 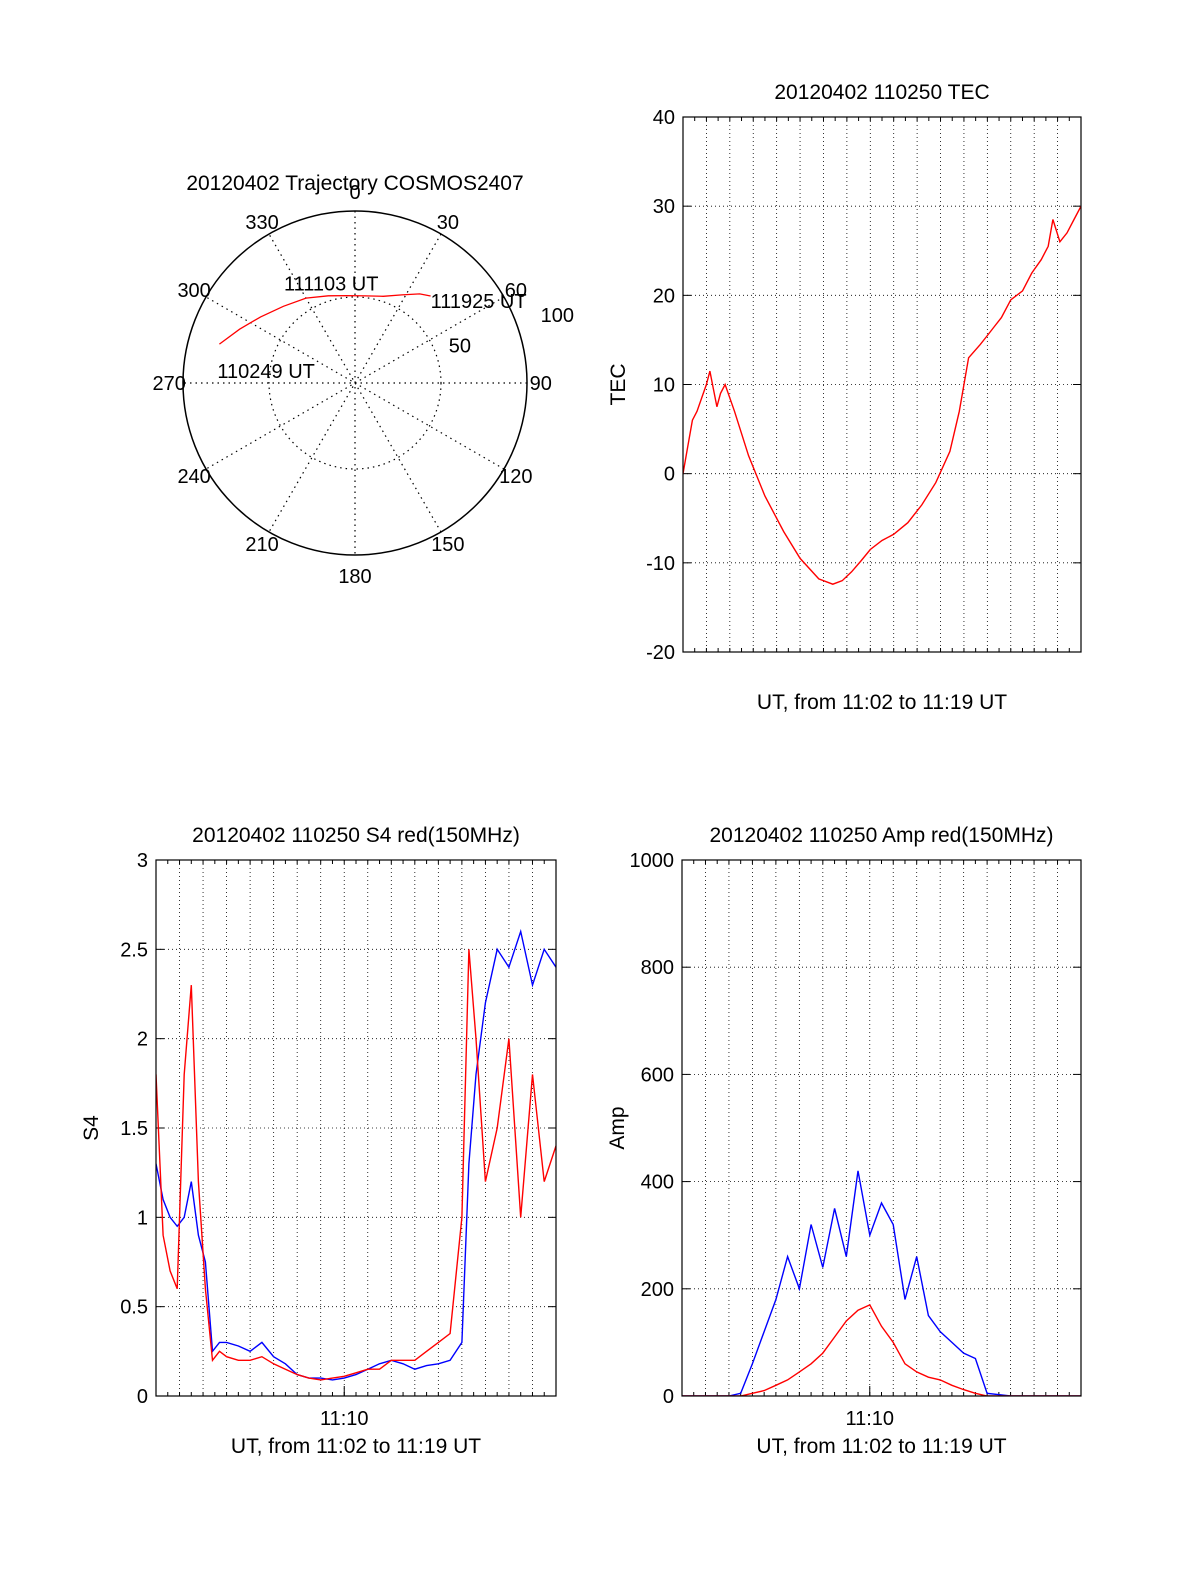 What do you see at coordinates (881, 1349) in the screenshot?
I see `amp-series-1-line` at bounding box center [881, 1349].